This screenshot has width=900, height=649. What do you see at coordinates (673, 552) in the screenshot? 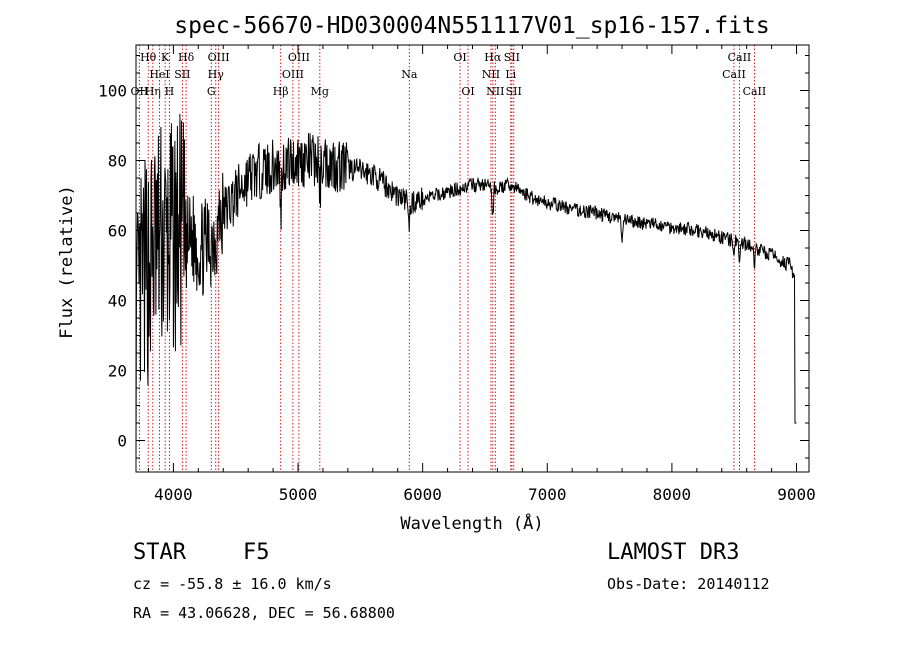
I see `survey-name: LAMOST DR3` at bounding box center [673, 552].